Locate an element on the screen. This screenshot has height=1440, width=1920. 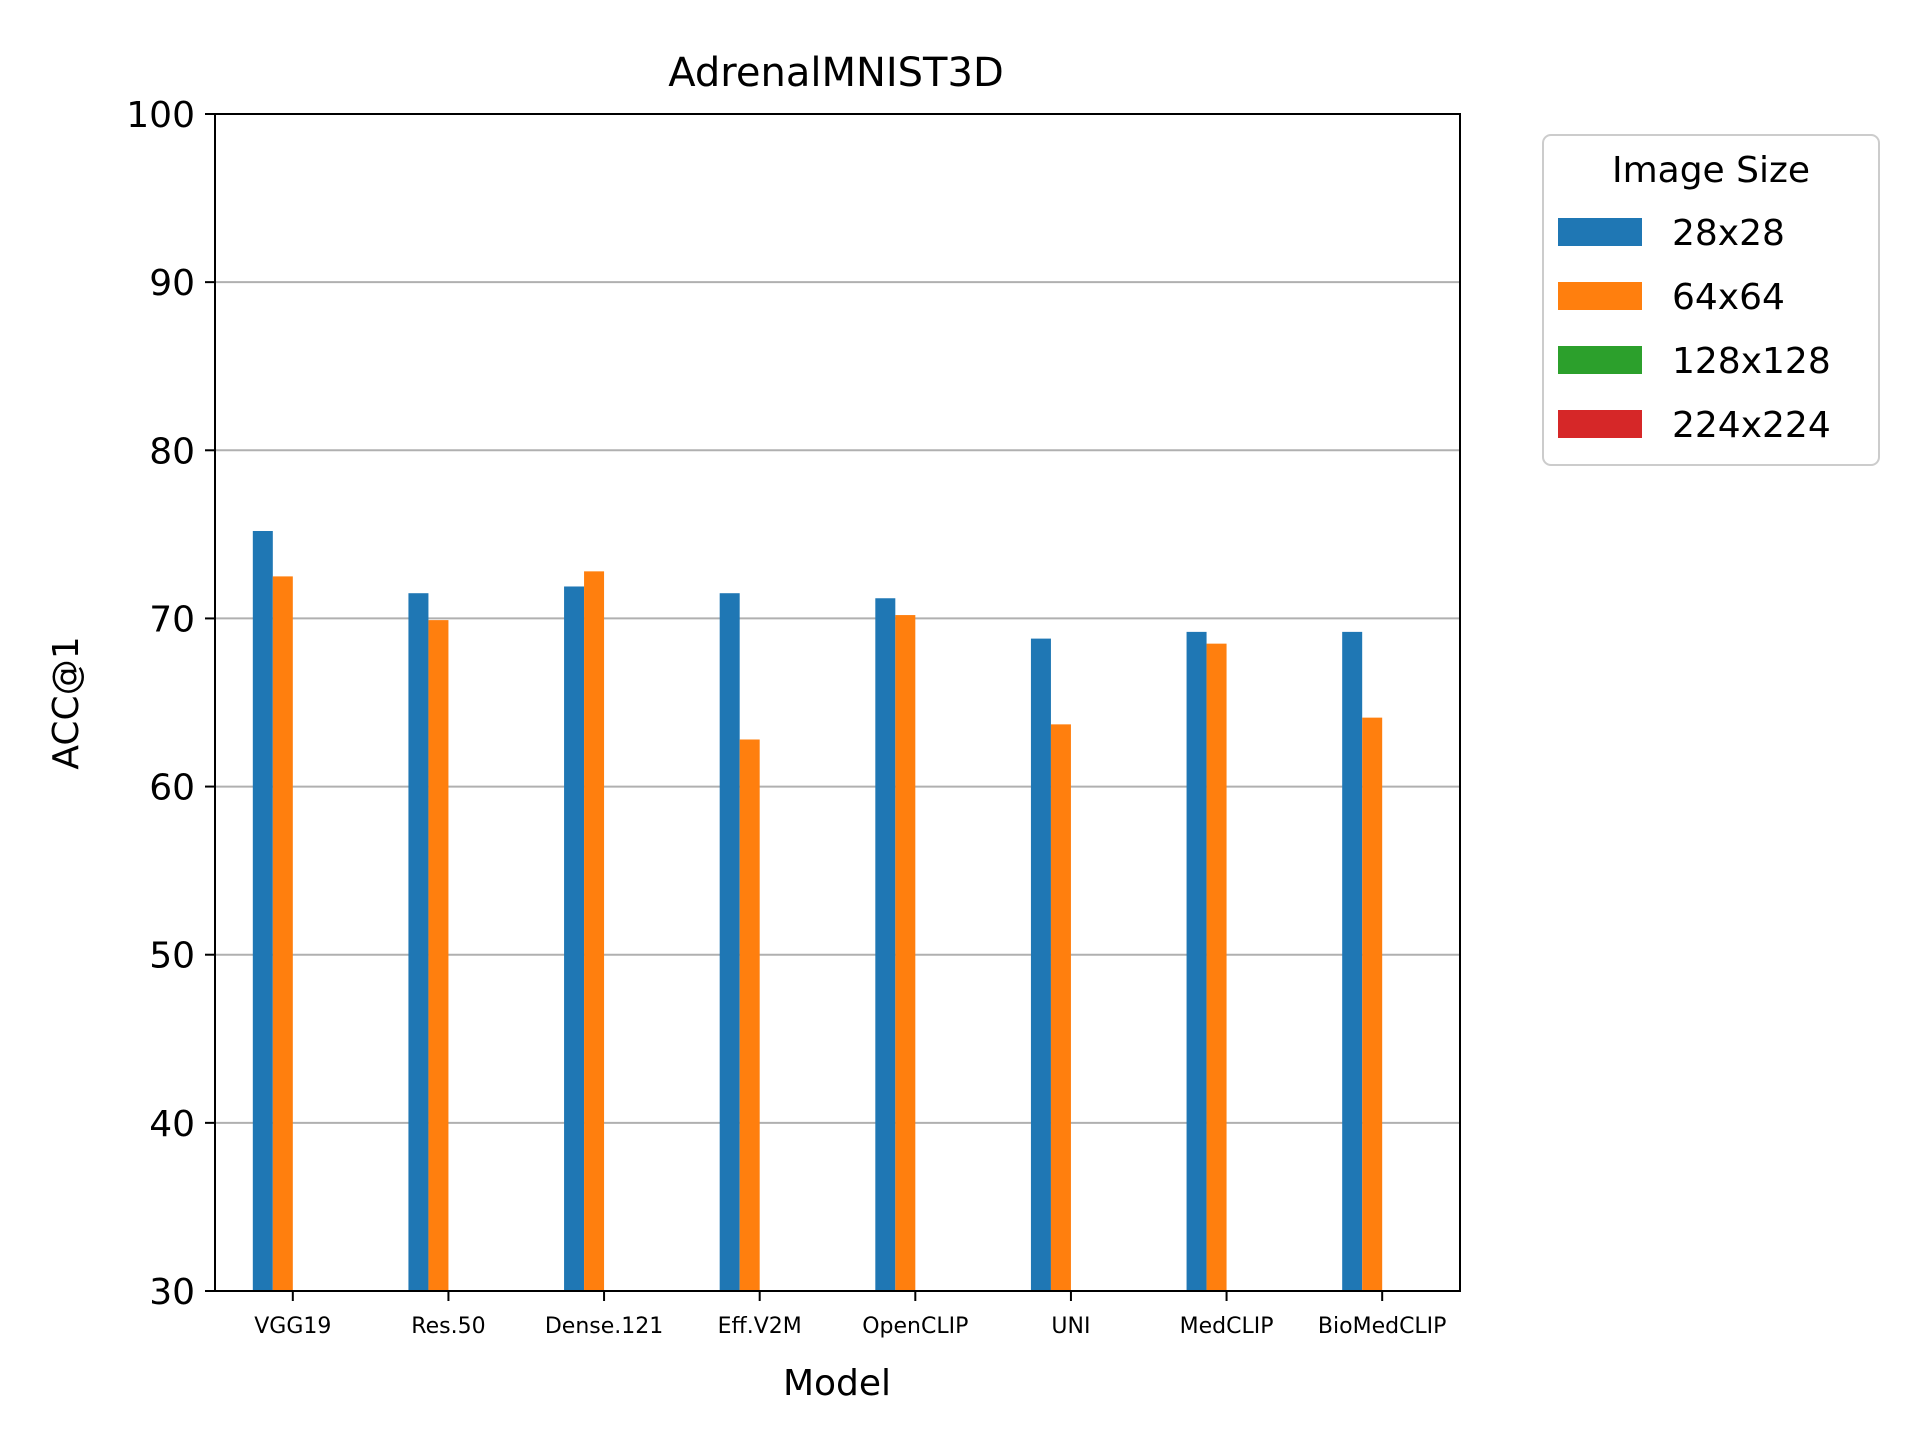
y-tick-label: 30 is located at coordinates (172, 1292).